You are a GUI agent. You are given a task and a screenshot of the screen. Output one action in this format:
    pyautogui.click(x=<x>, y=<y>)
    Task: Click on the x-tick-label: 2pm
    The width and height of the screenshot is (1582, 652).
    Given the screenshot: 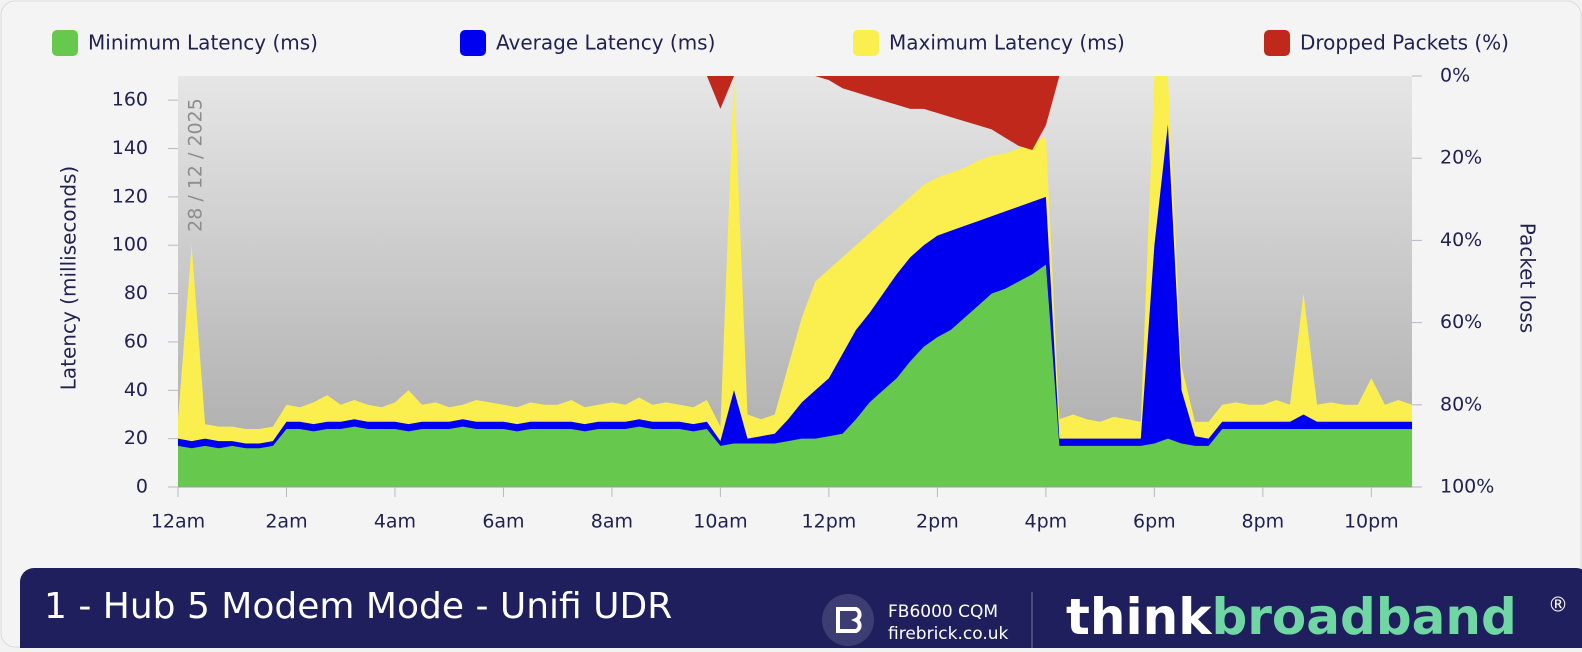 What is the action you would take?
    pyautogui.click(x=937, y=522)
    